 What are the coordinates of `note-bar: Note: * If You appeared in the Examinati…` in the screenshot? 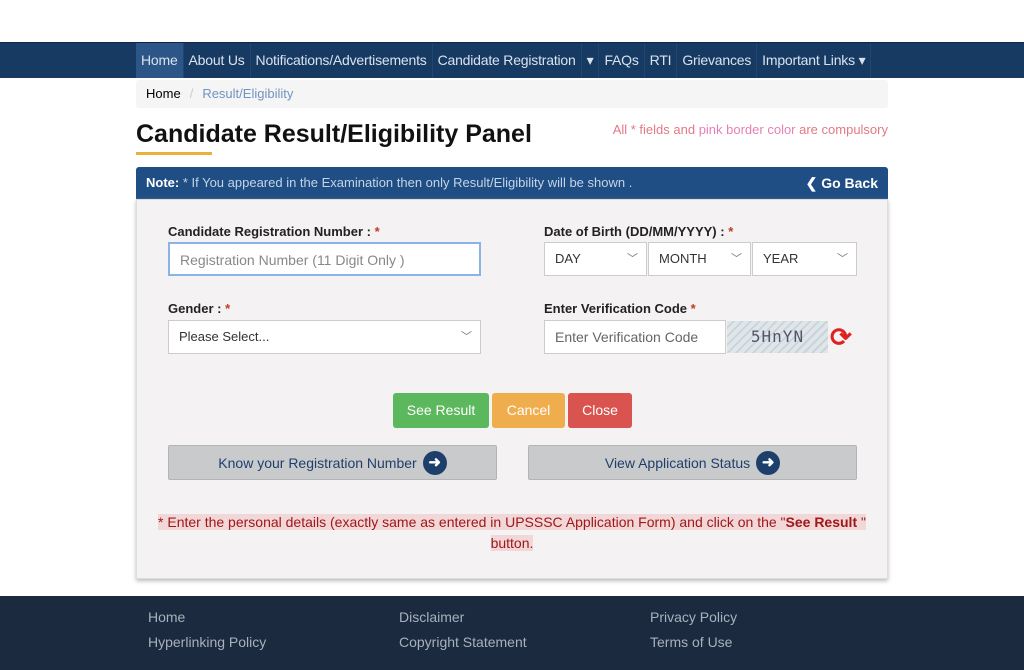 It's located at (512, 183).